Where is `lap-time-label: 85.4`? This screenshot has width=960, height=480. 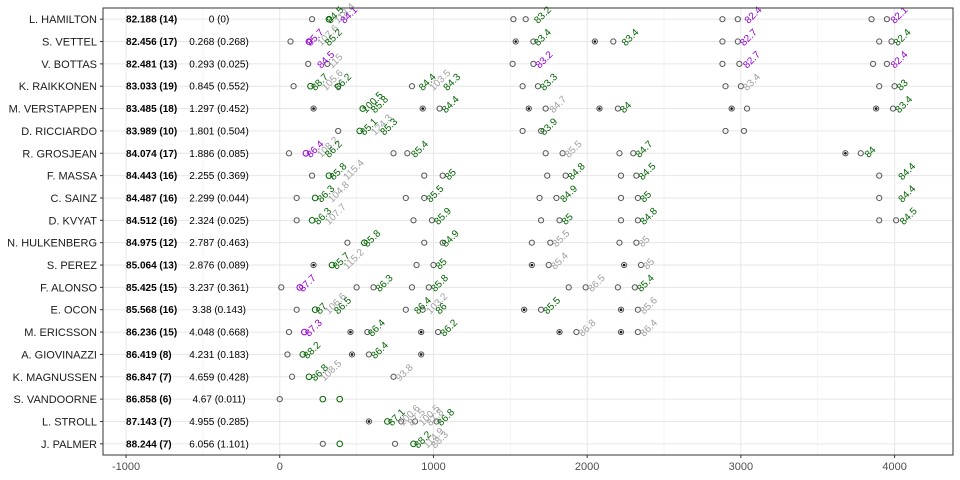 lap-time-label: 85.4 is located at coordinates (560, 261).